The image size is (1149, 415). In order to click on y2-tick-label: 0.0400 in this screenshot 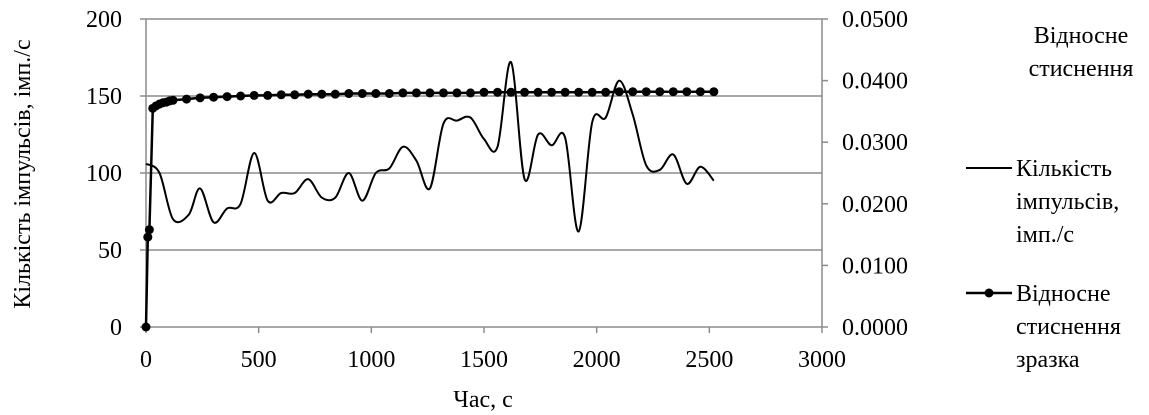, I will do `click(875, 82)`.